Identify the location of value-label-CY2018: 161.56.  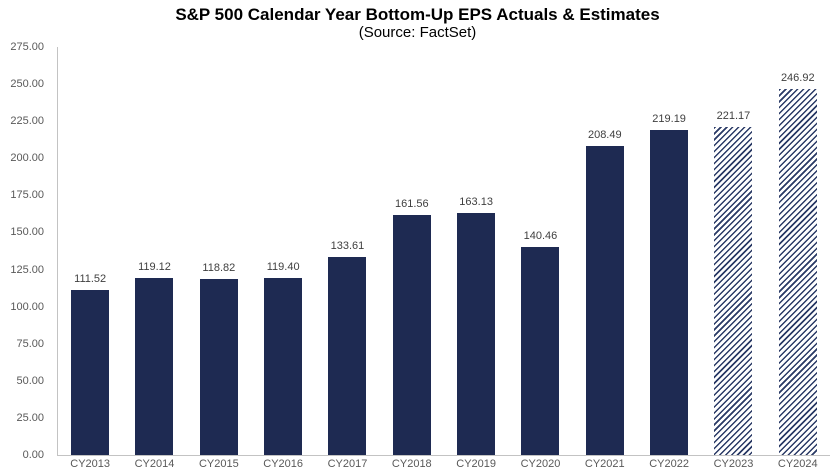
(411, 204).